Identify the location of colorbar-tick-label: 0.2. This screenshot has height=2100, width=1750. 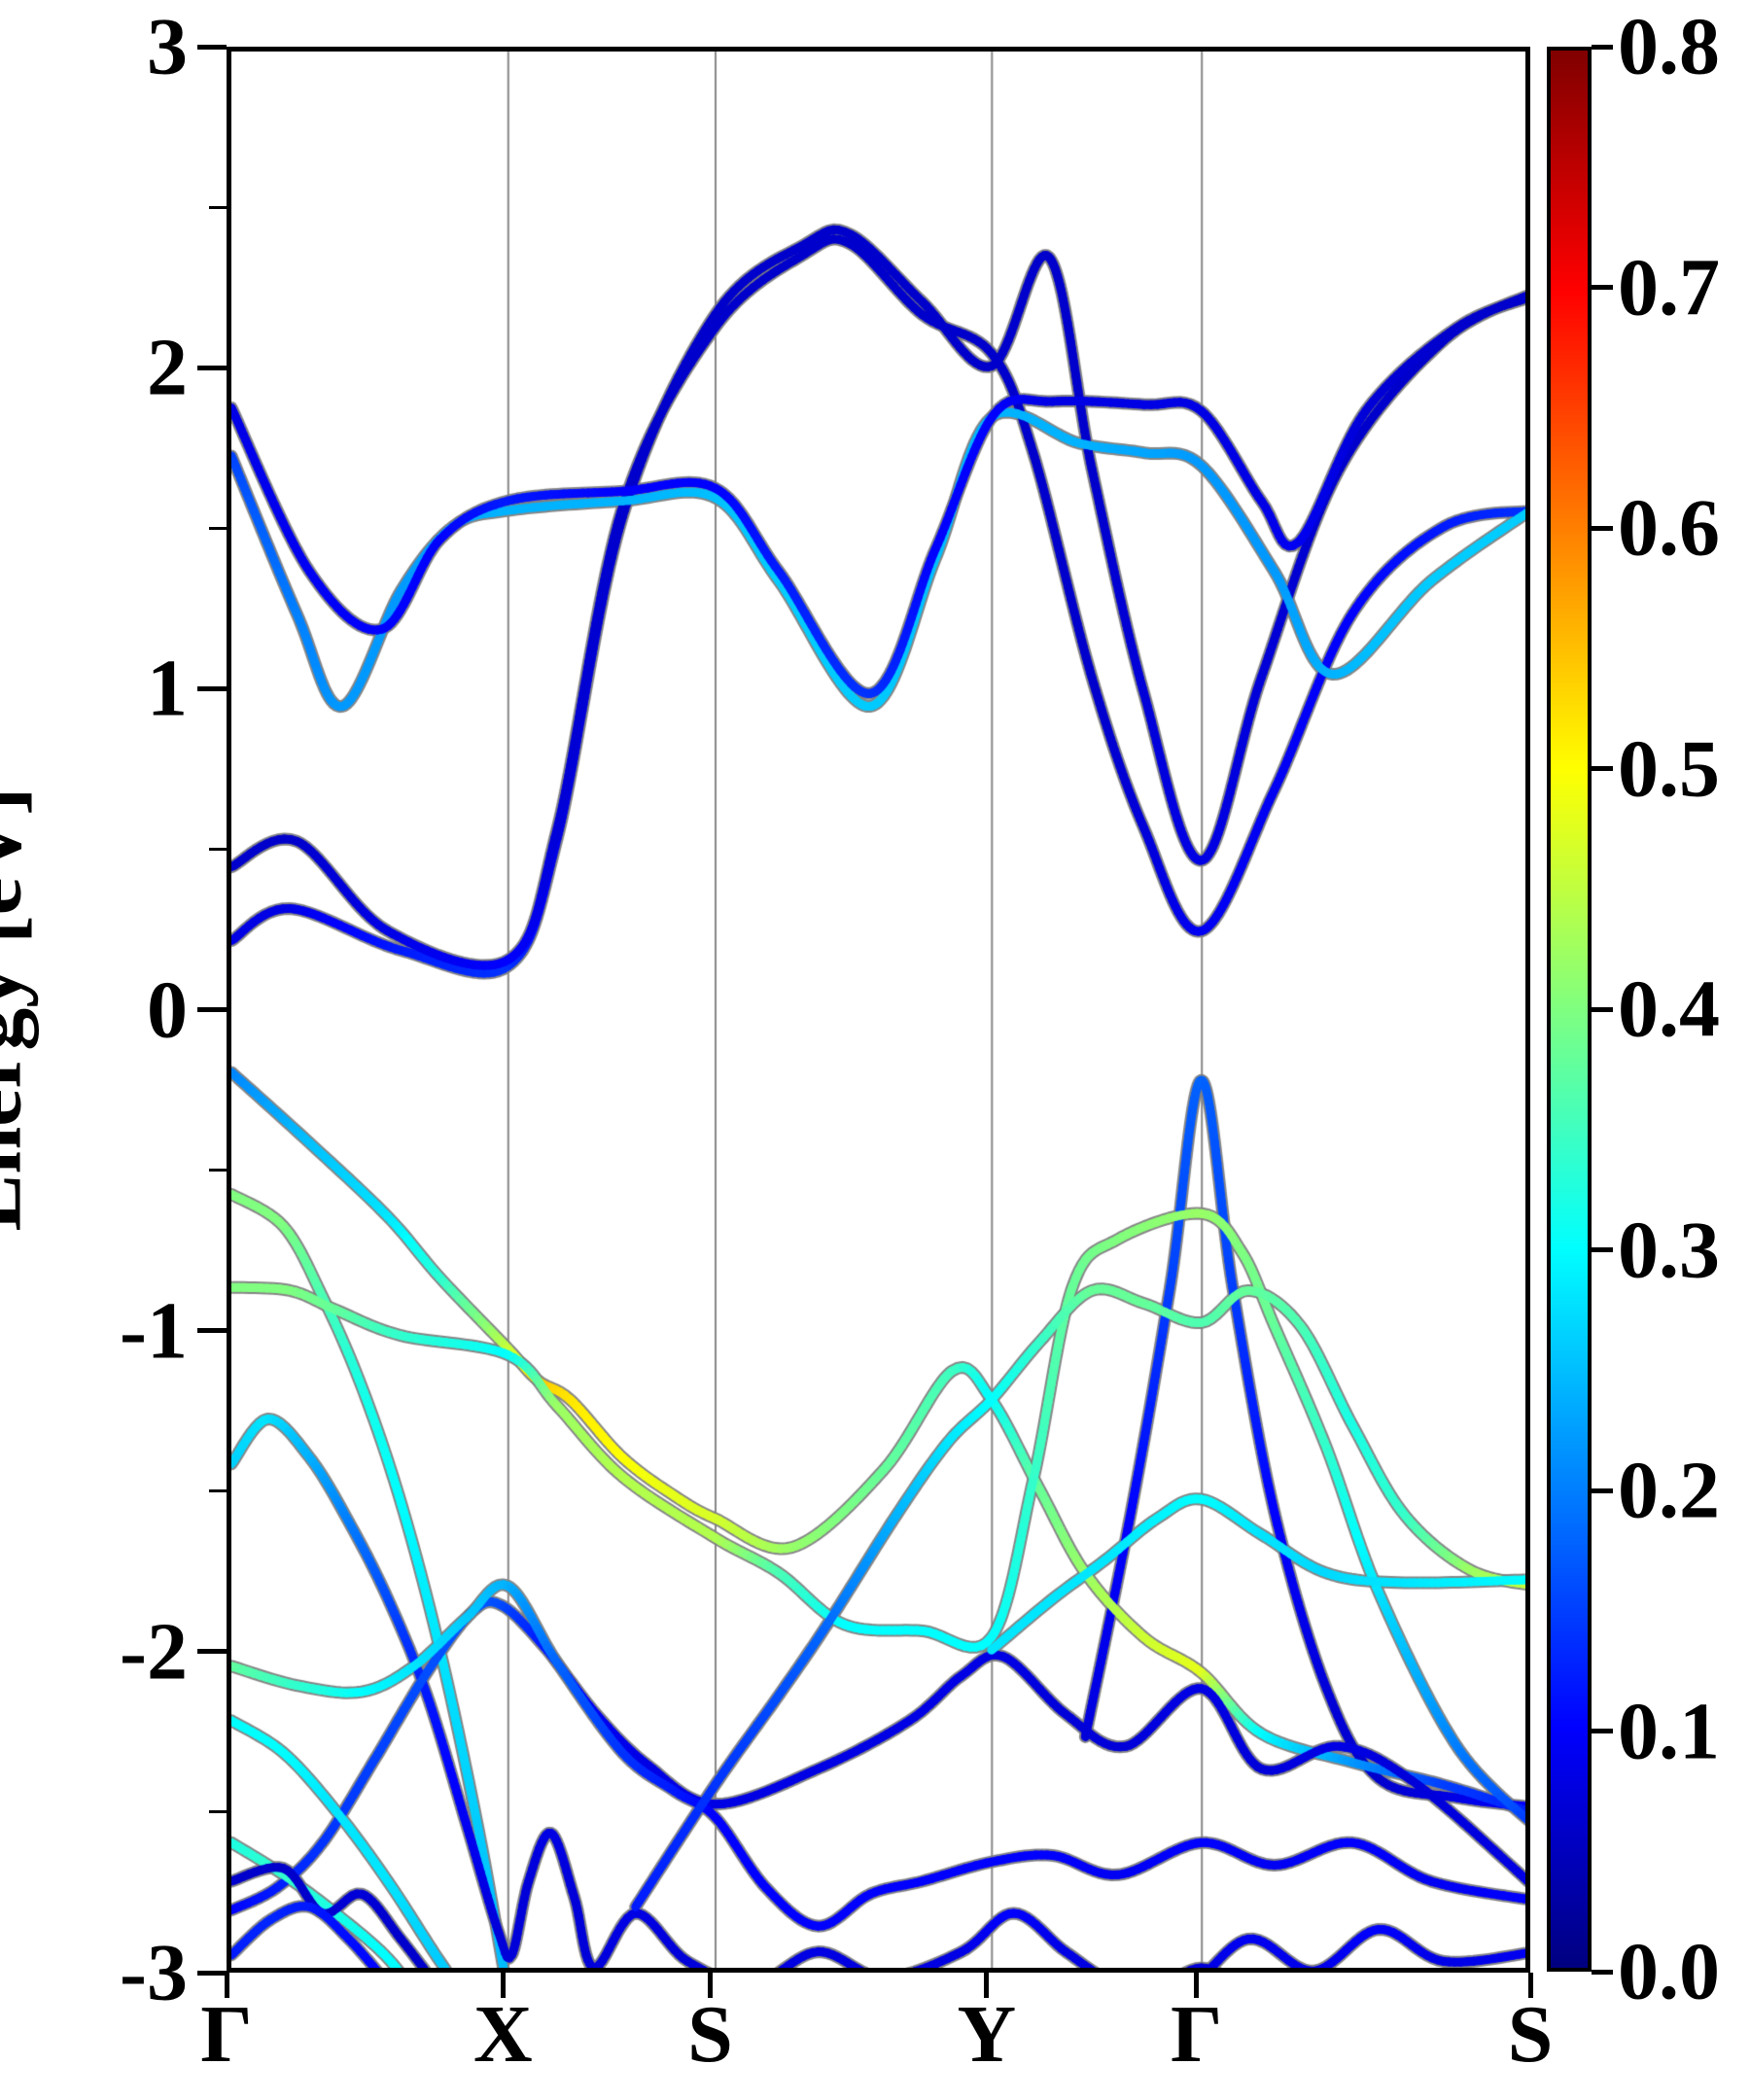
(1669, 1490).